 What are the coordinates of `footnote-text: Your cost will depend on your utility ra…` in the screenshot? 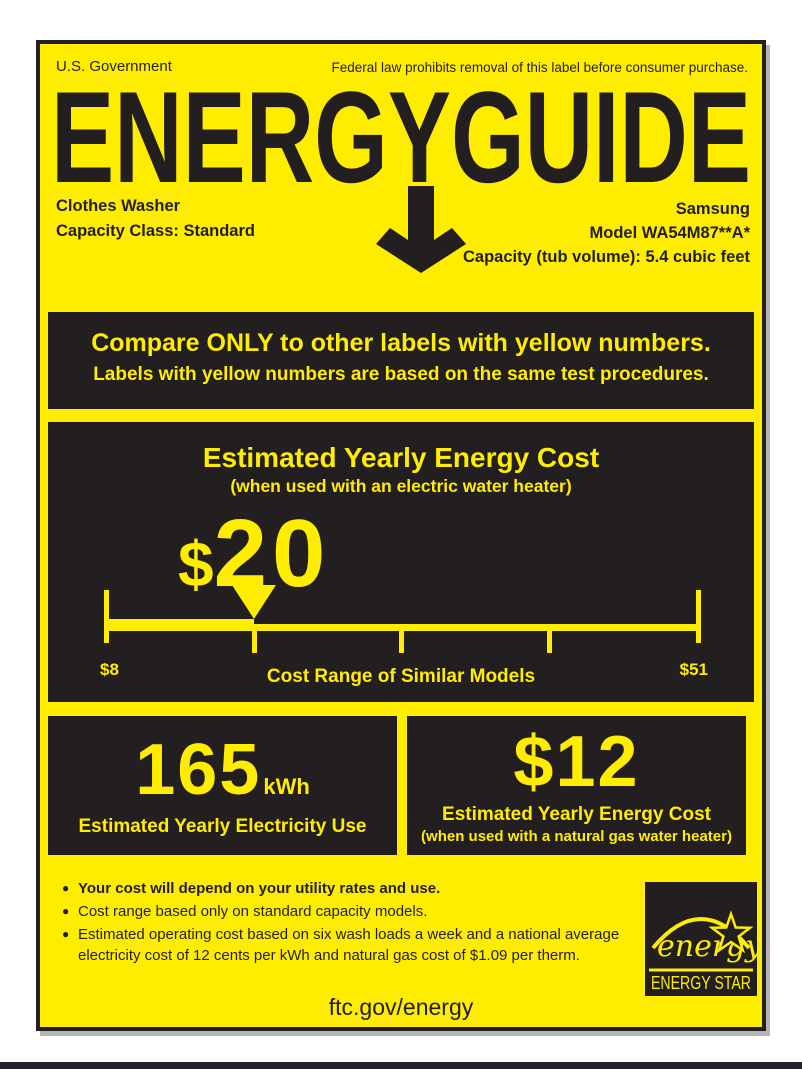 It's located at (259, 888).